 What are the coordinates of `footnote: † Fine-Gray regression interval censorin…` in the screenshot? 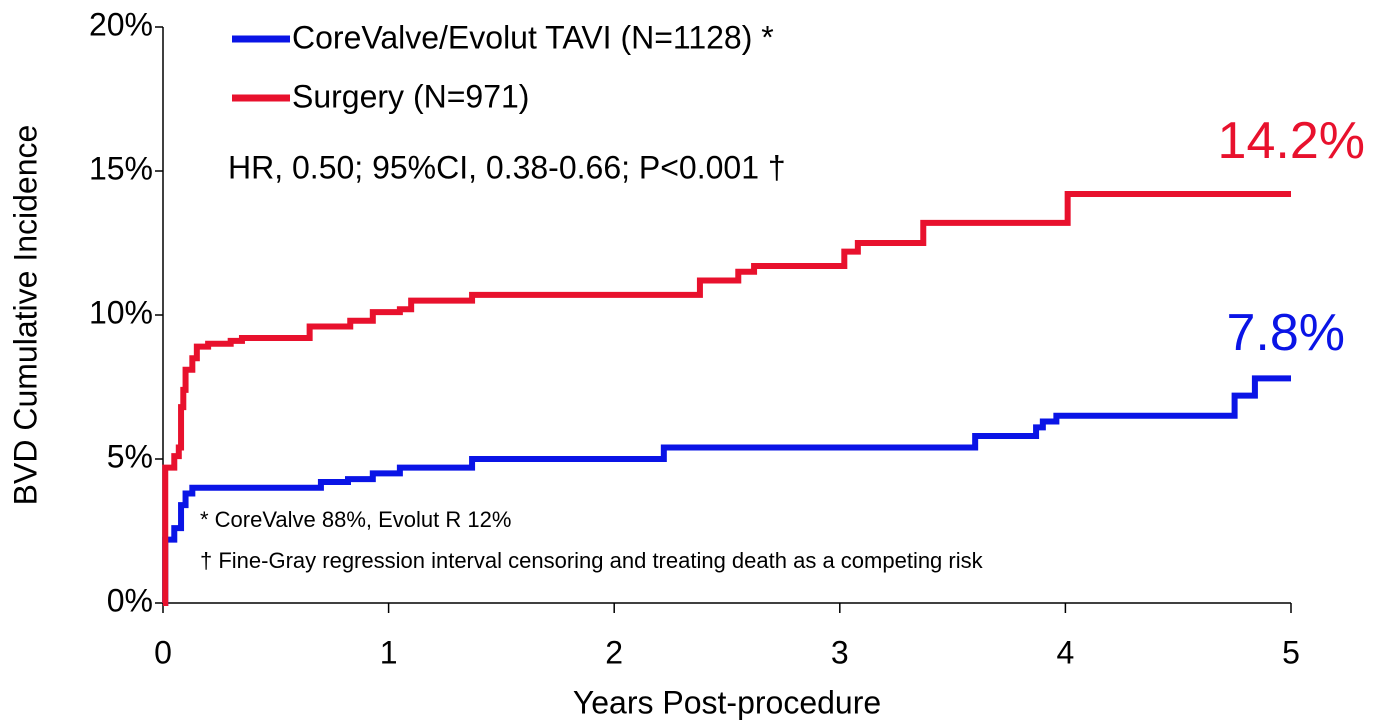 It's located at (592, 560).